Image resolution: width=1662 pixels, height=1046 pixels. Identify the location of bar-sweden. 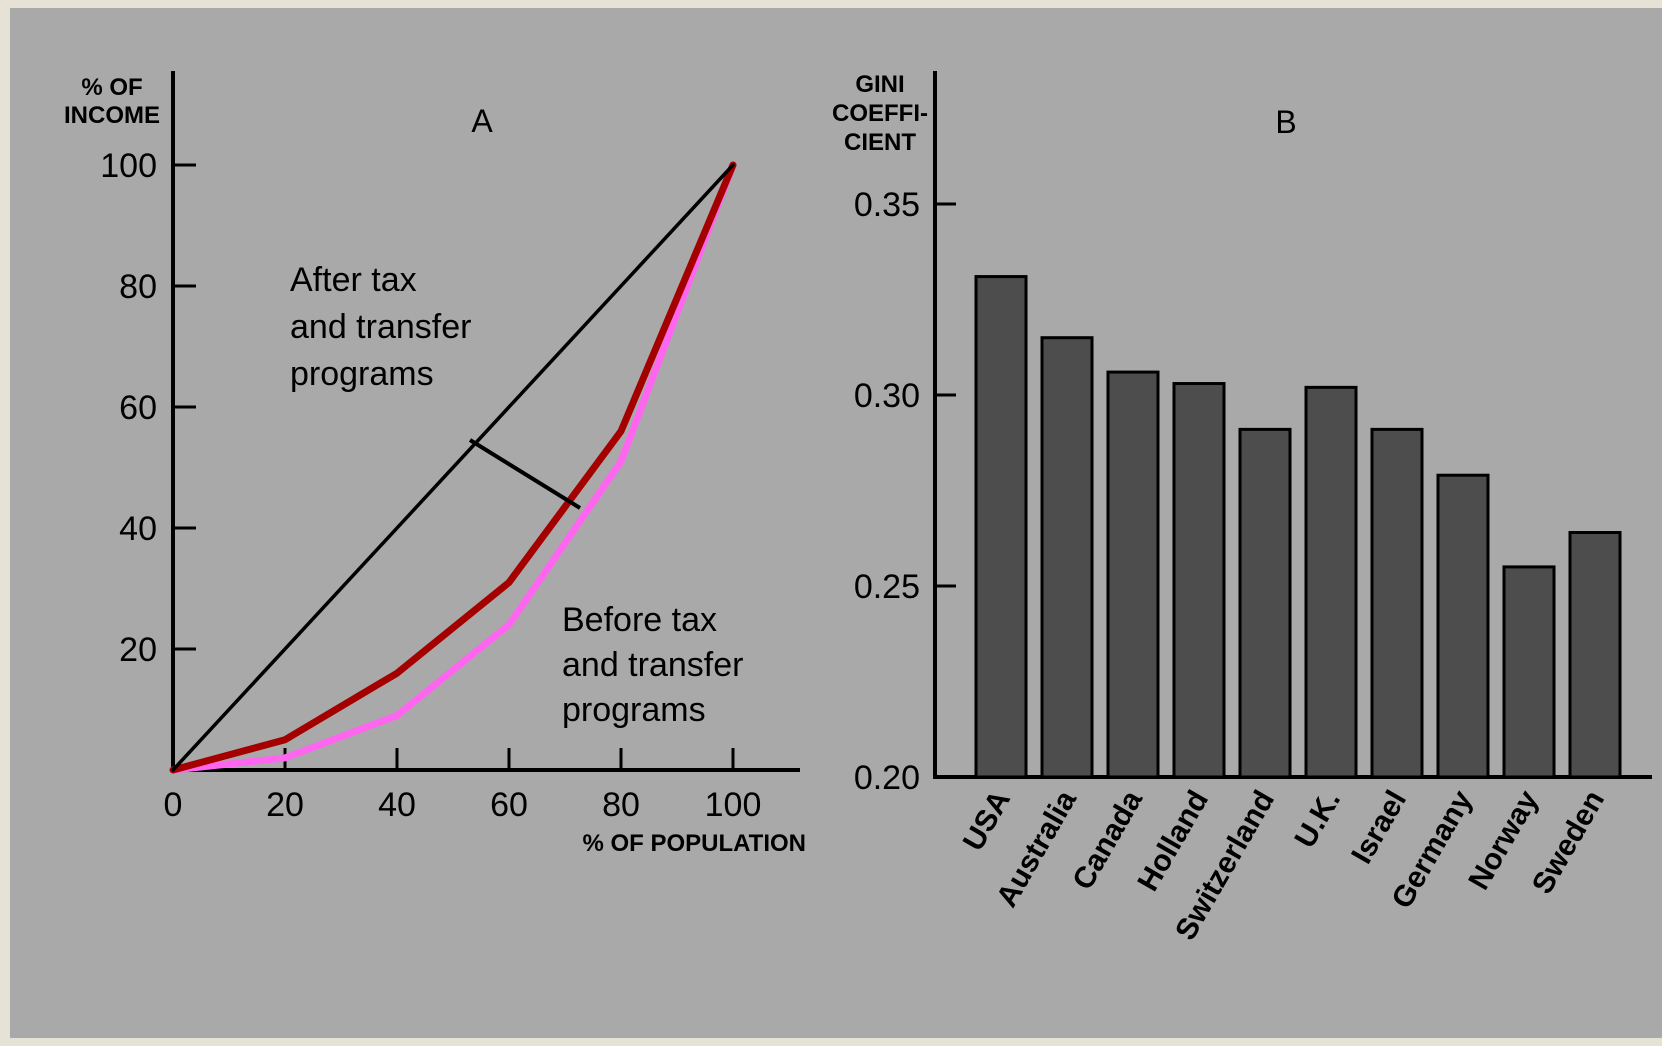
(1595, 655).